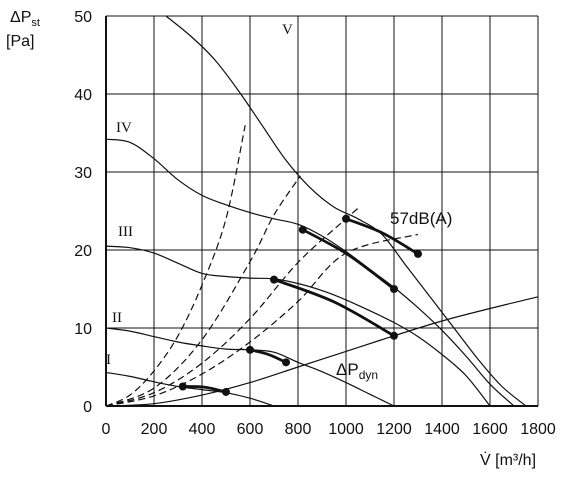 Image resolution: width=570 pixels, height=477 pixels. Describe the element at coordinates (394, 429) in the screenshot. I see `x-tick-label: 1200` at that location.